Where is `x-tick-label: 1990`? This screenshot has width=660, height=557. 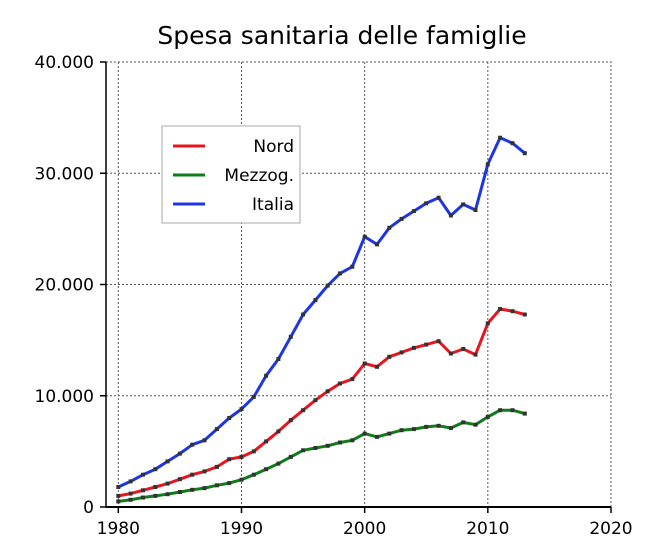
x-tick-label: 1990 is located at coordinates (241, 529).